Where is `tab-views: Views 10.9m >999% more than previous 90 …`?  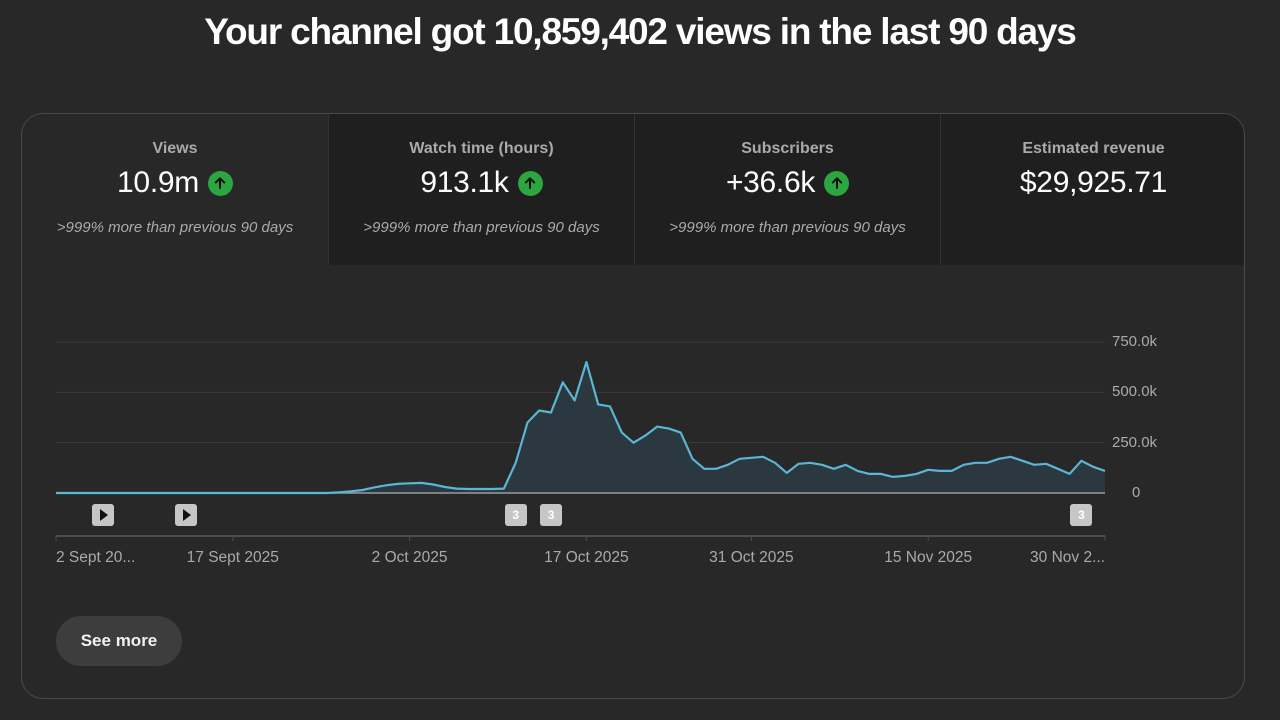 tab-views: Views 10.9m >999% more than previous 90 … is located at coordinates (175, 189).